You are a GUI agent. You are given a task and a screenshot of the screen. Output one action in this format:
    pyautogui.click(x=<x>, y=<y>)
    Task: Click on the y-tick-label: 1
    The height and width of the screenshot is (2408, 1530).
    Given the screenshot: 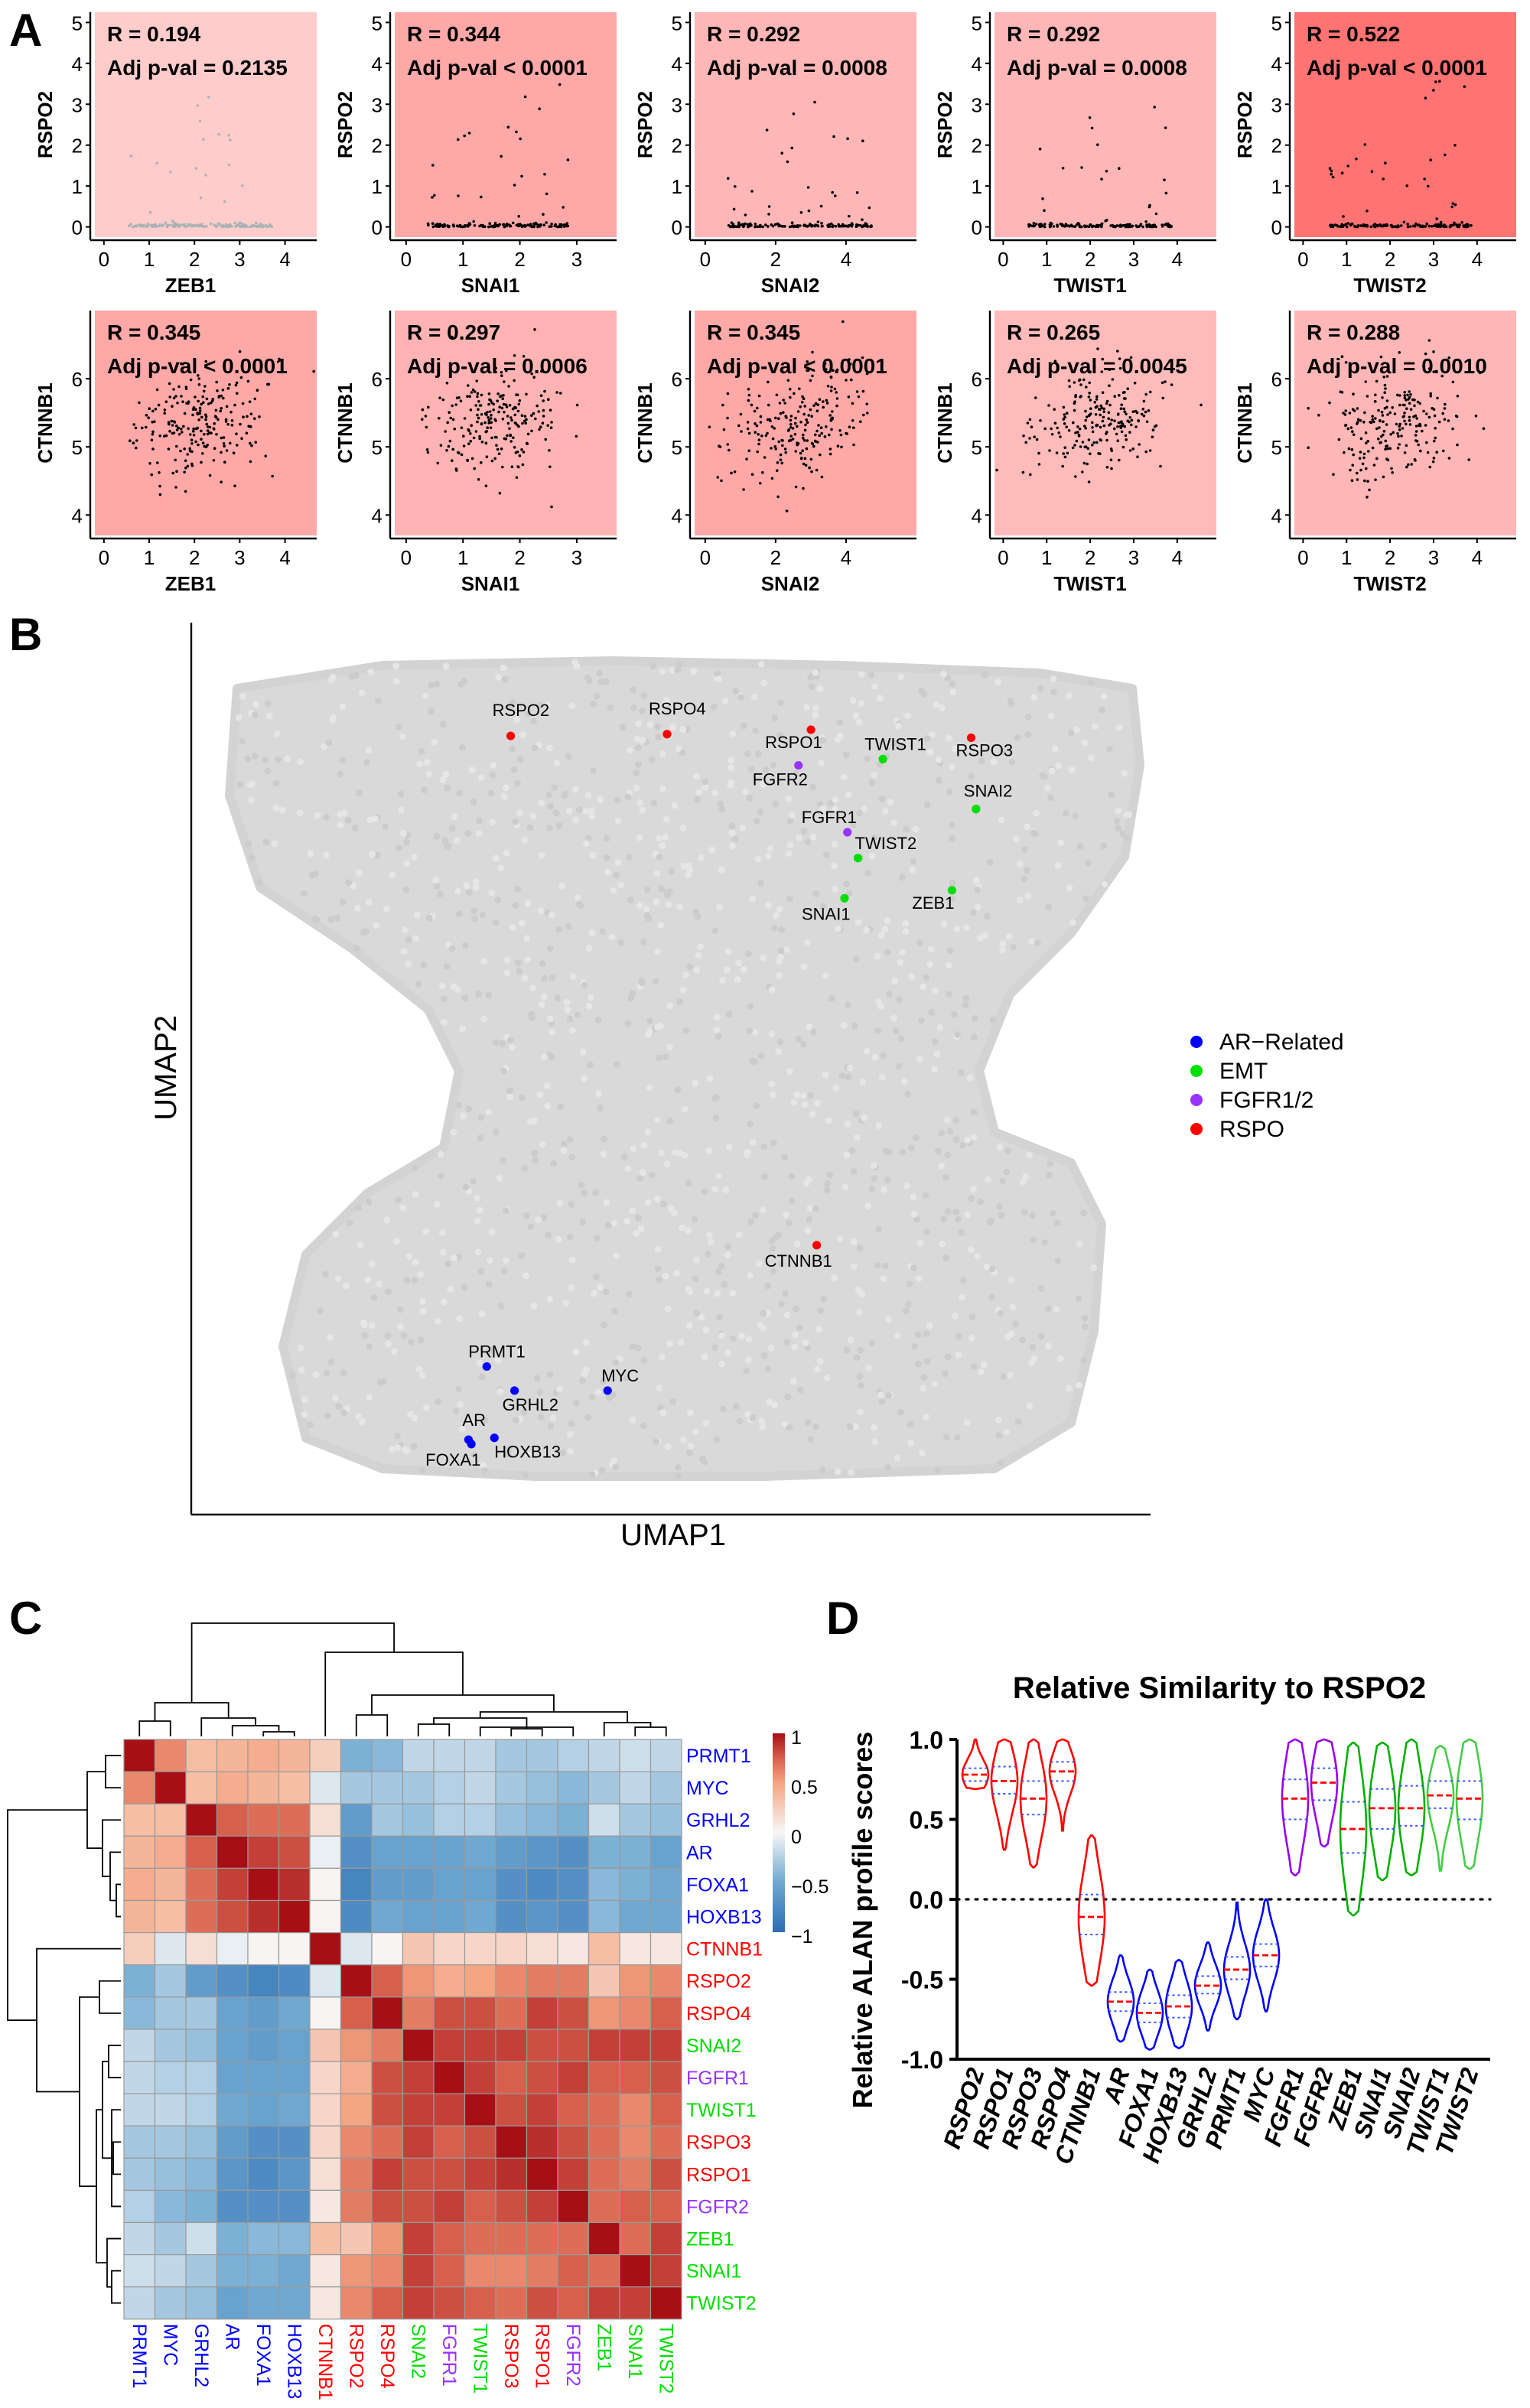 What is the action you would take?
    pyautogui.click(x=977, y=186)
    